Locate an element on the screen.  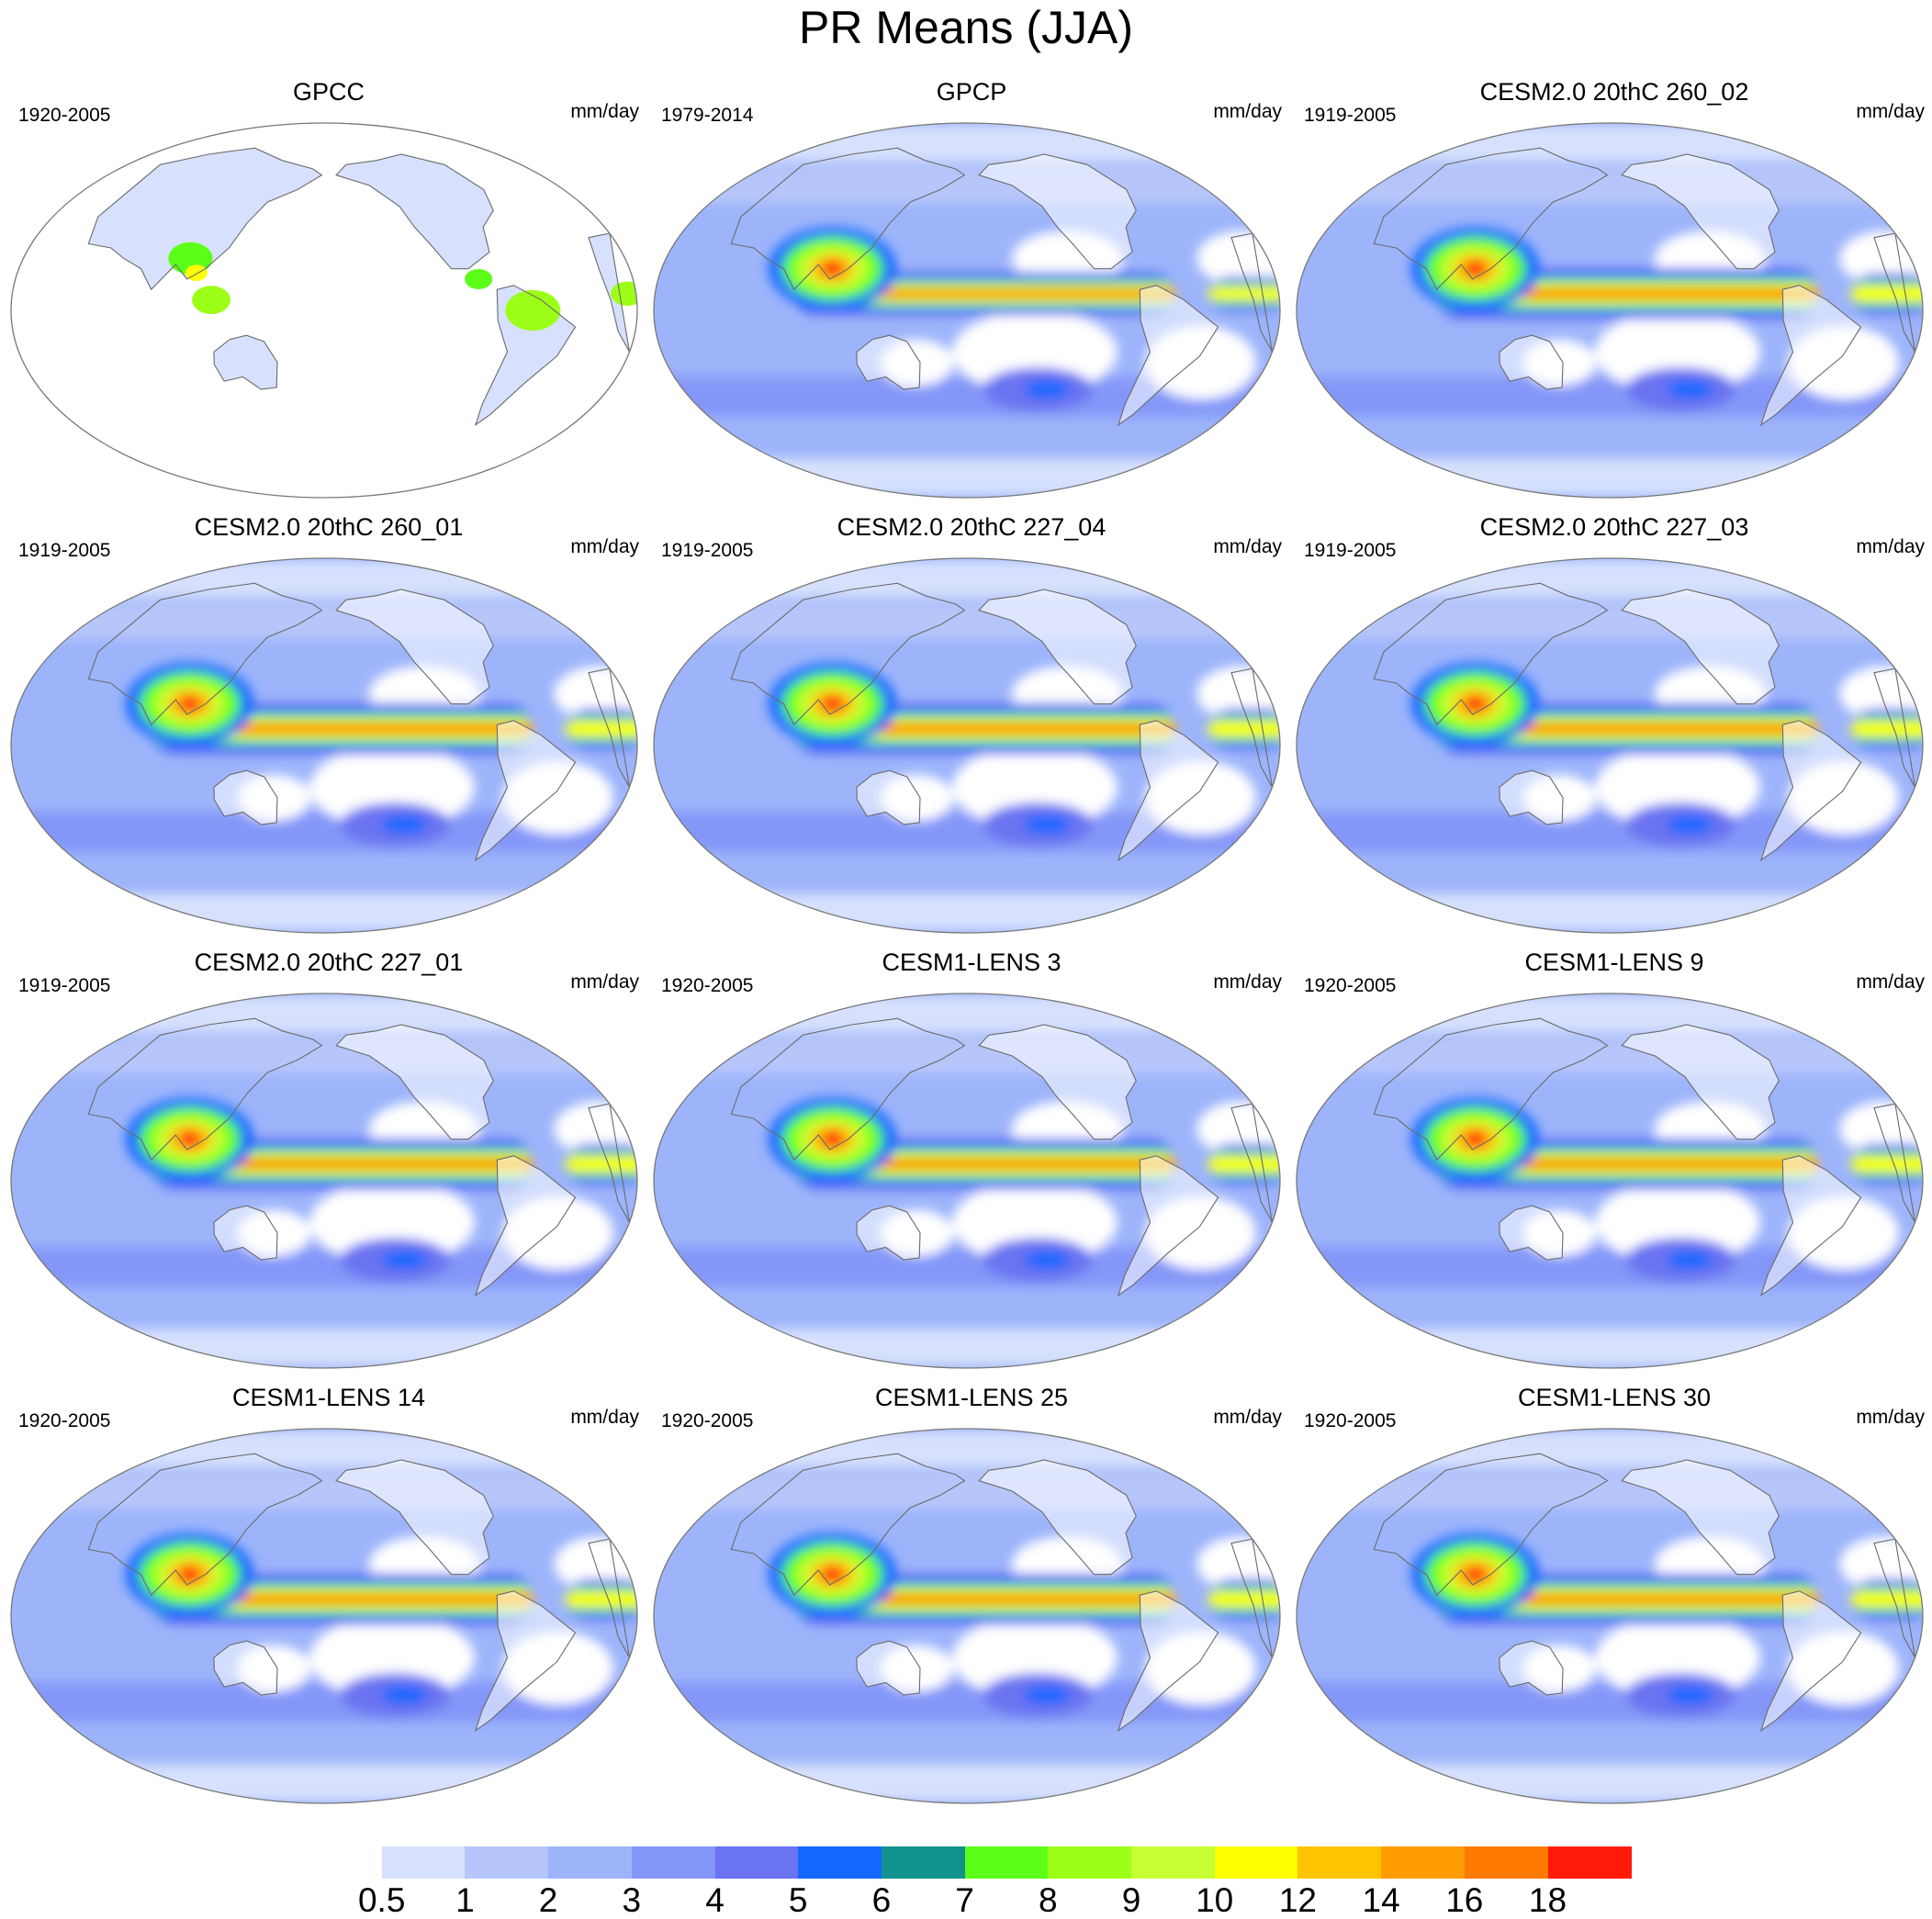
colorbar-tick-label: 2 is located at coordinates (548, 1900).